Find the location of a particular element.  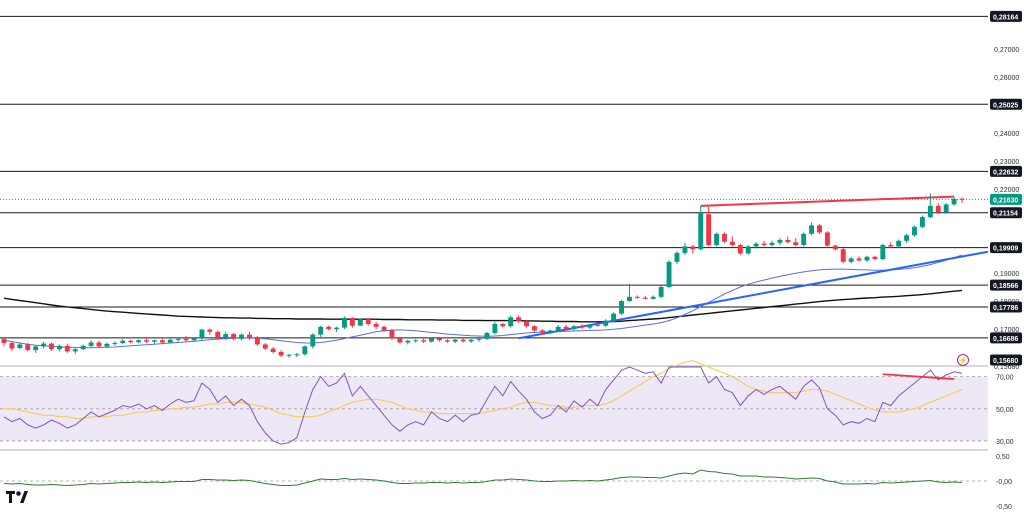

tradingview-logo-slash is located at coordinates (24, 497).